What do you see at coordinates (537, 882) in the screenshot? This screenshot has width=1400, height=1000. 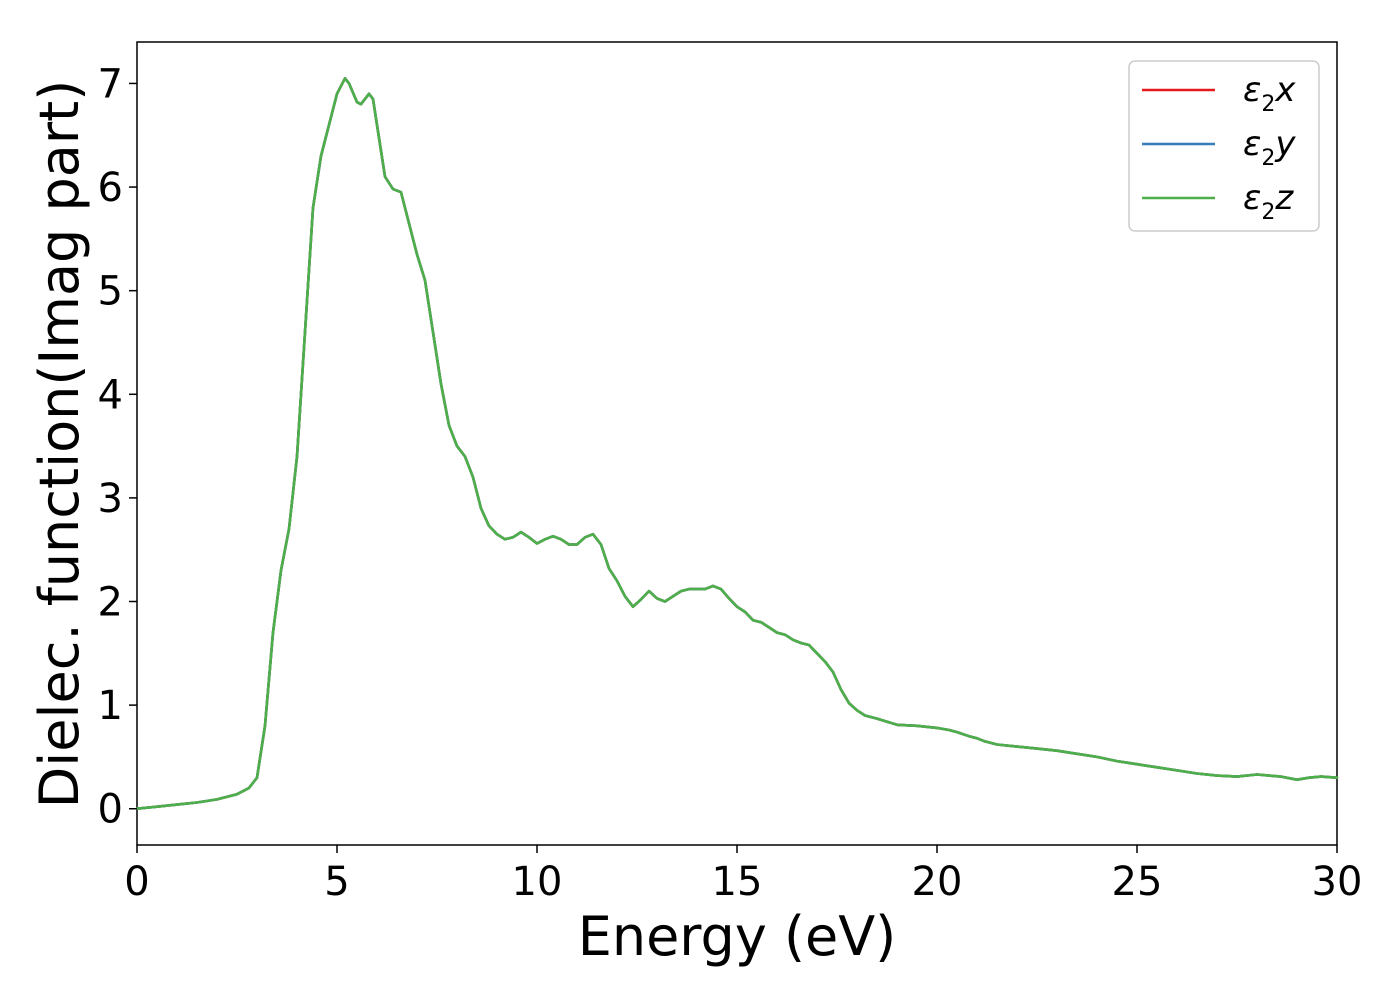 I see `x-tick-label: 10` at bounding box center [537, 882].